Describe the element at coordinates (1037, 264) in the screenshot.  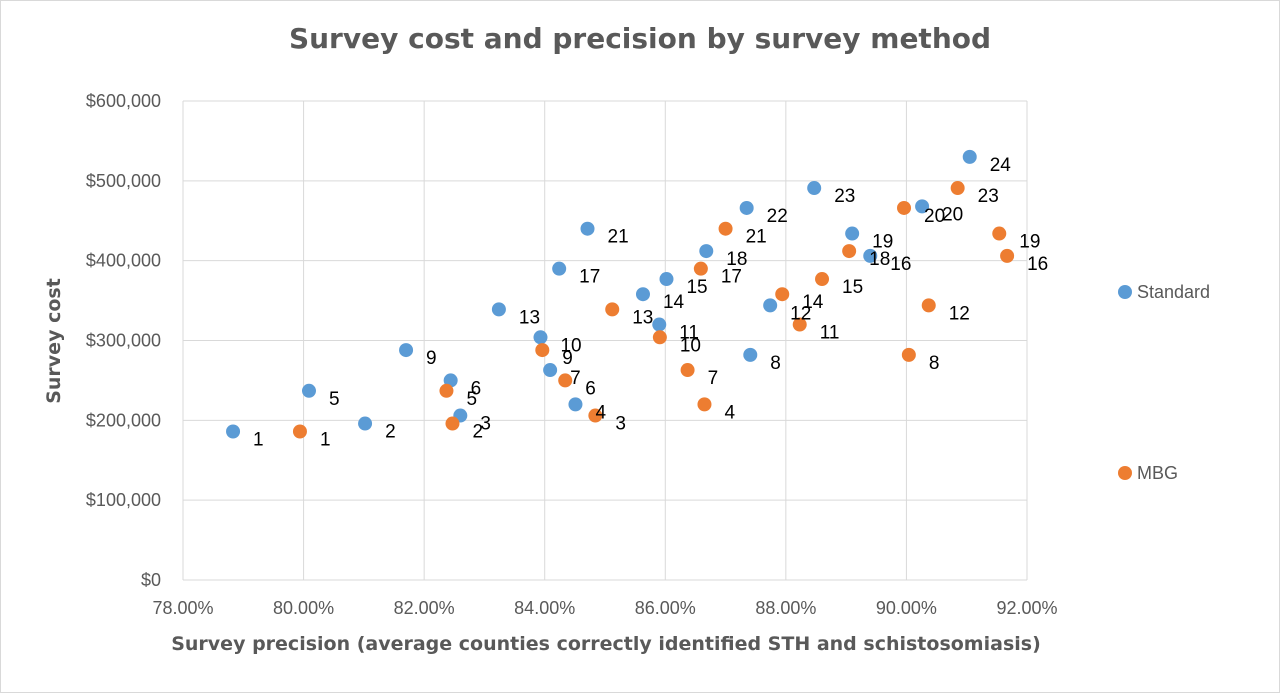
I see `data-label: 16` at that location.